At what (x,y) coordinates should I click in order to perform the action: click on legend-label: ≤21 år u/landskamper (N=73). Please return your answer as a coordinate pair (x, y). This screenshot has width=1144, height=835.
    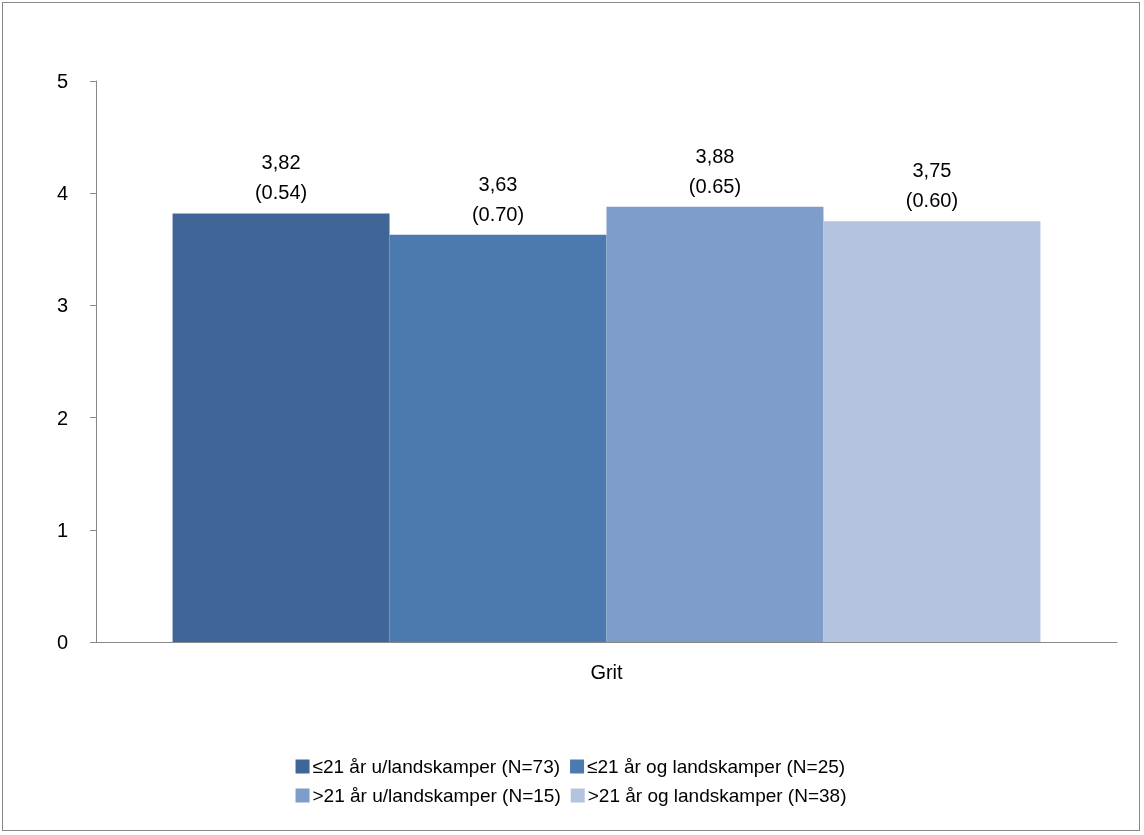
    Looking at the image, I should click on (436, 766).